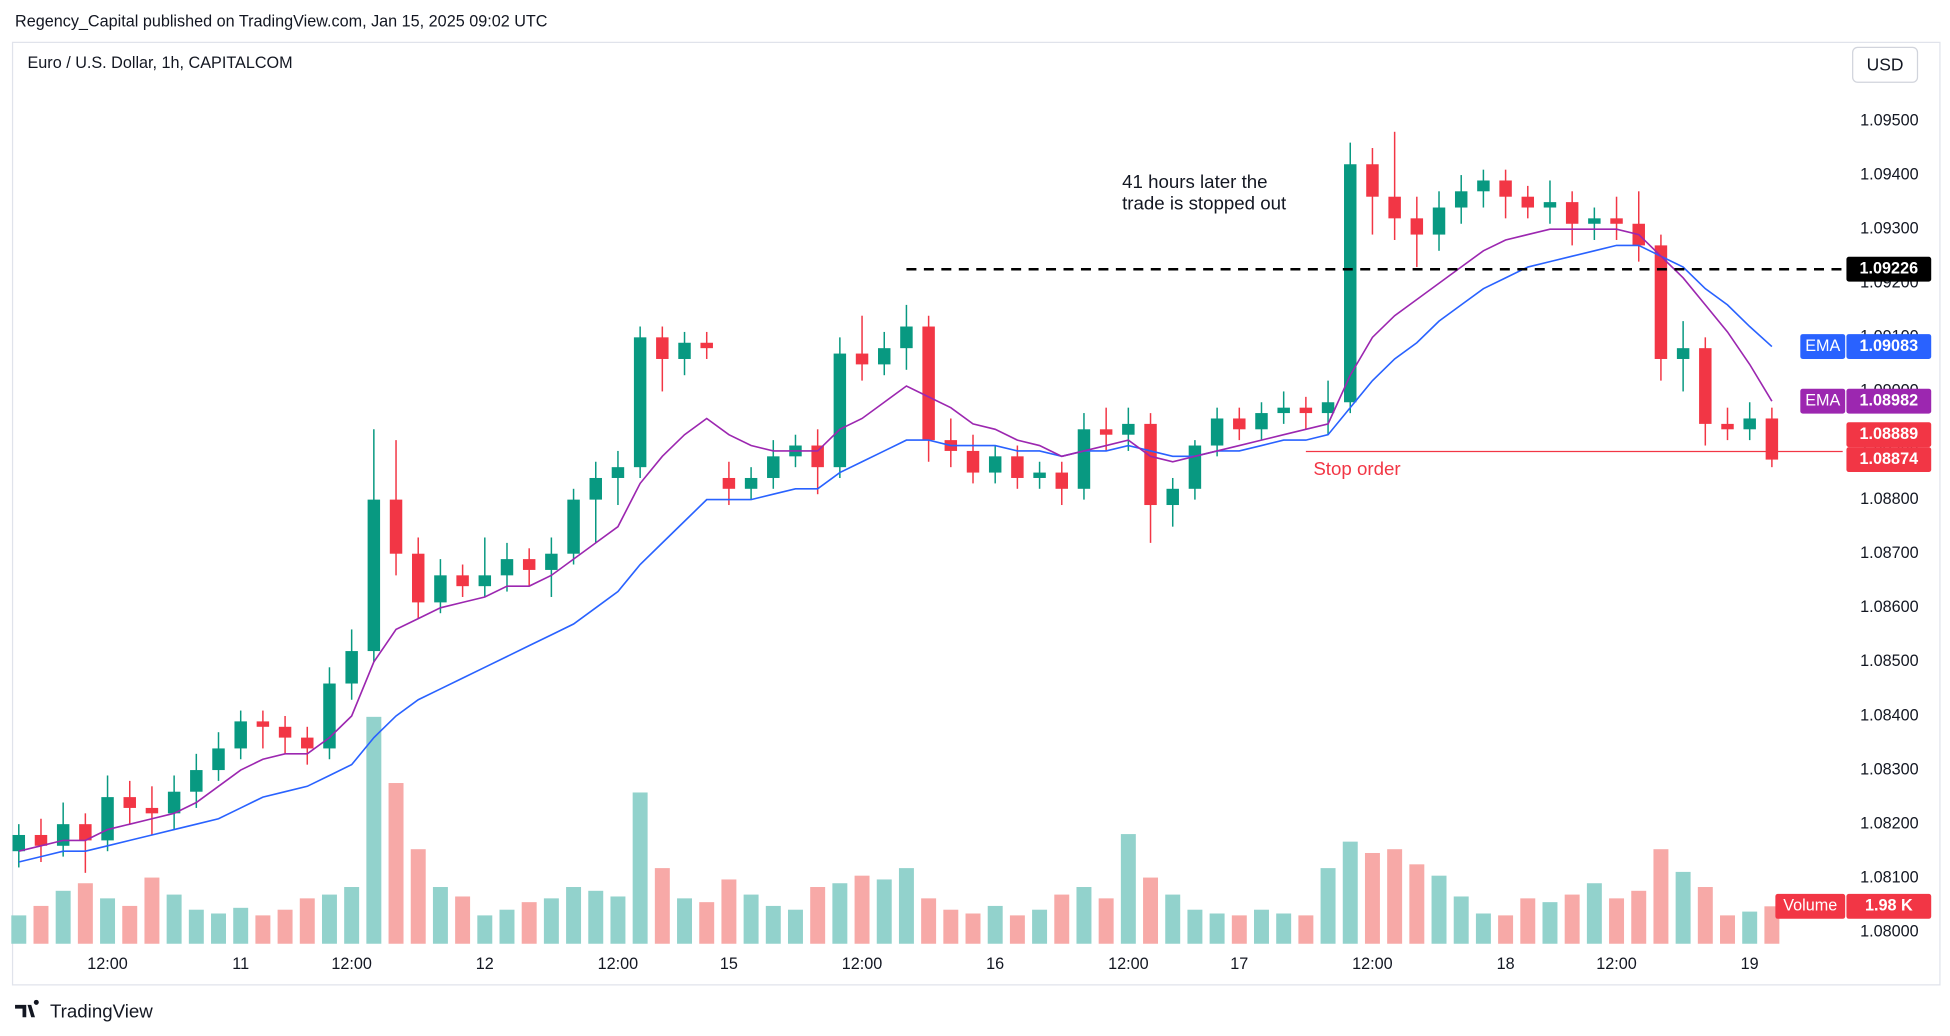 The image size is (1950, 1036). Describe the element at coordinates (1239, 964) in the screenshot. I see `x-tick-label: 17` at that location.